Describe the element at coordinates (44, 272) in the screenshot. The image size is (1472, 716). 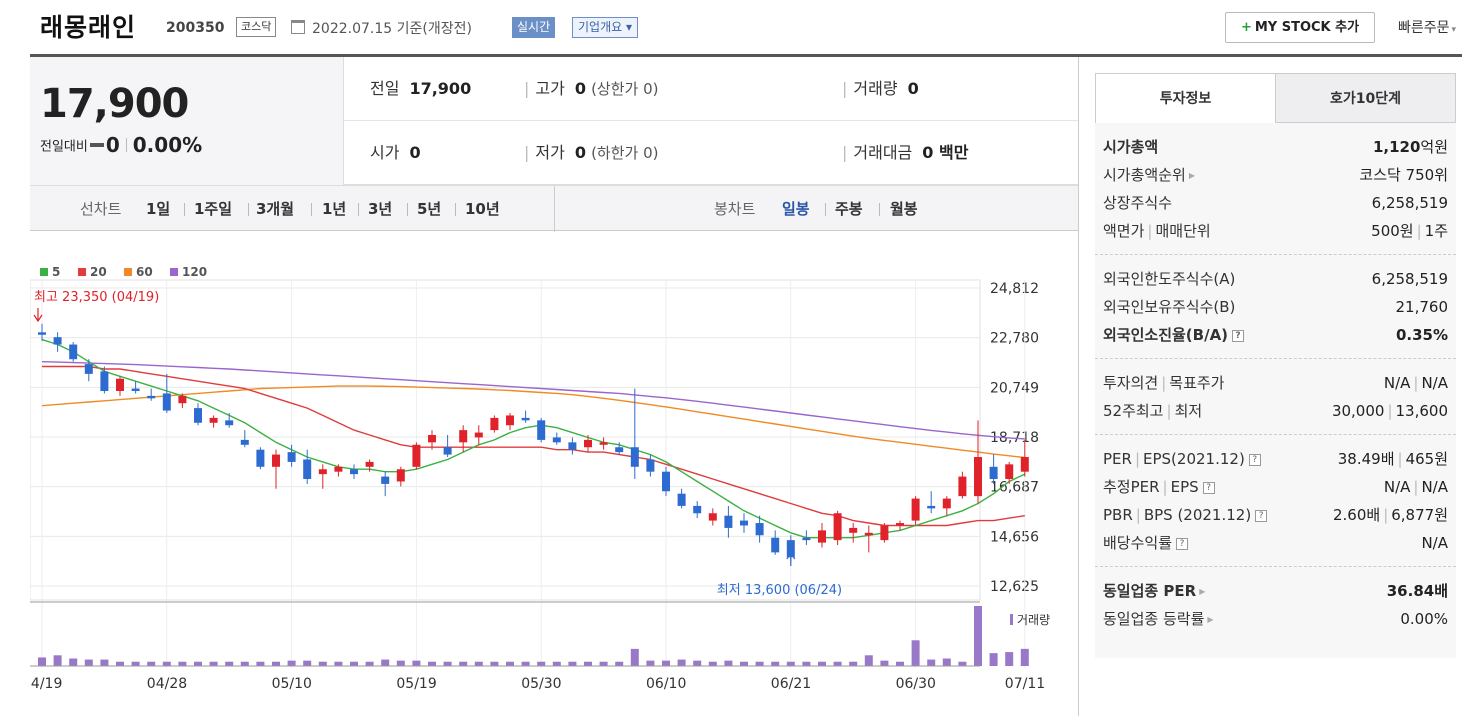
I see `legend-swatch` at that location.